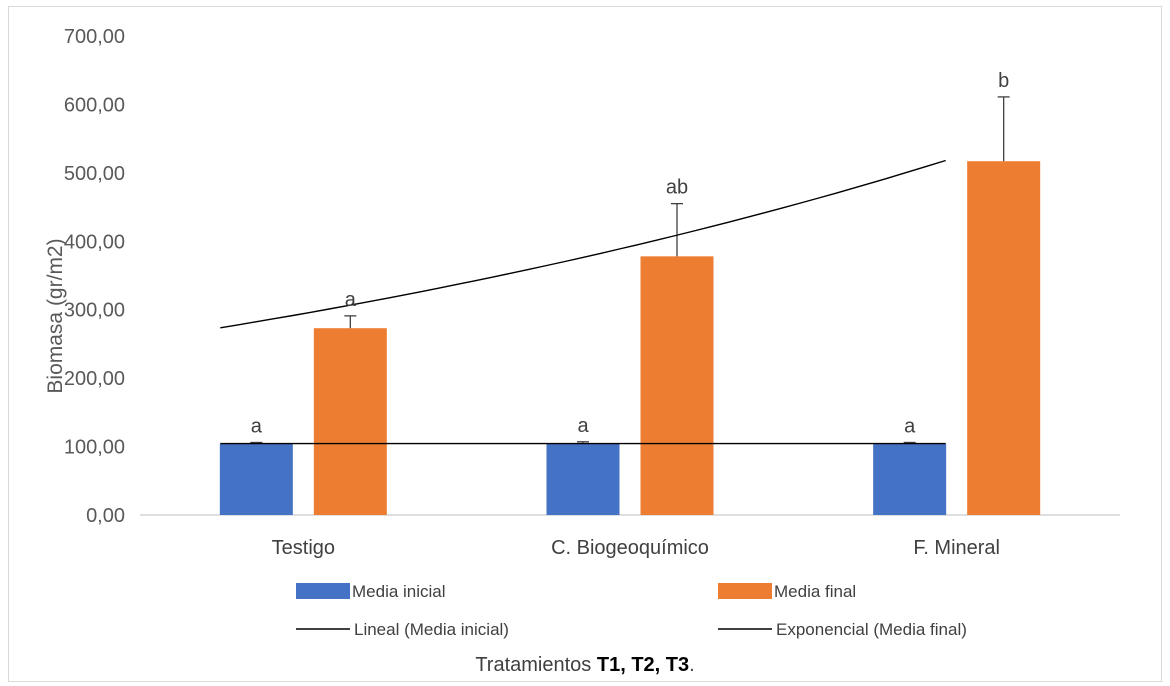 This screenshot has height=686, width=1170. I want to click on x-tick-label: C. Biogeoquímico, so click(630, 548).